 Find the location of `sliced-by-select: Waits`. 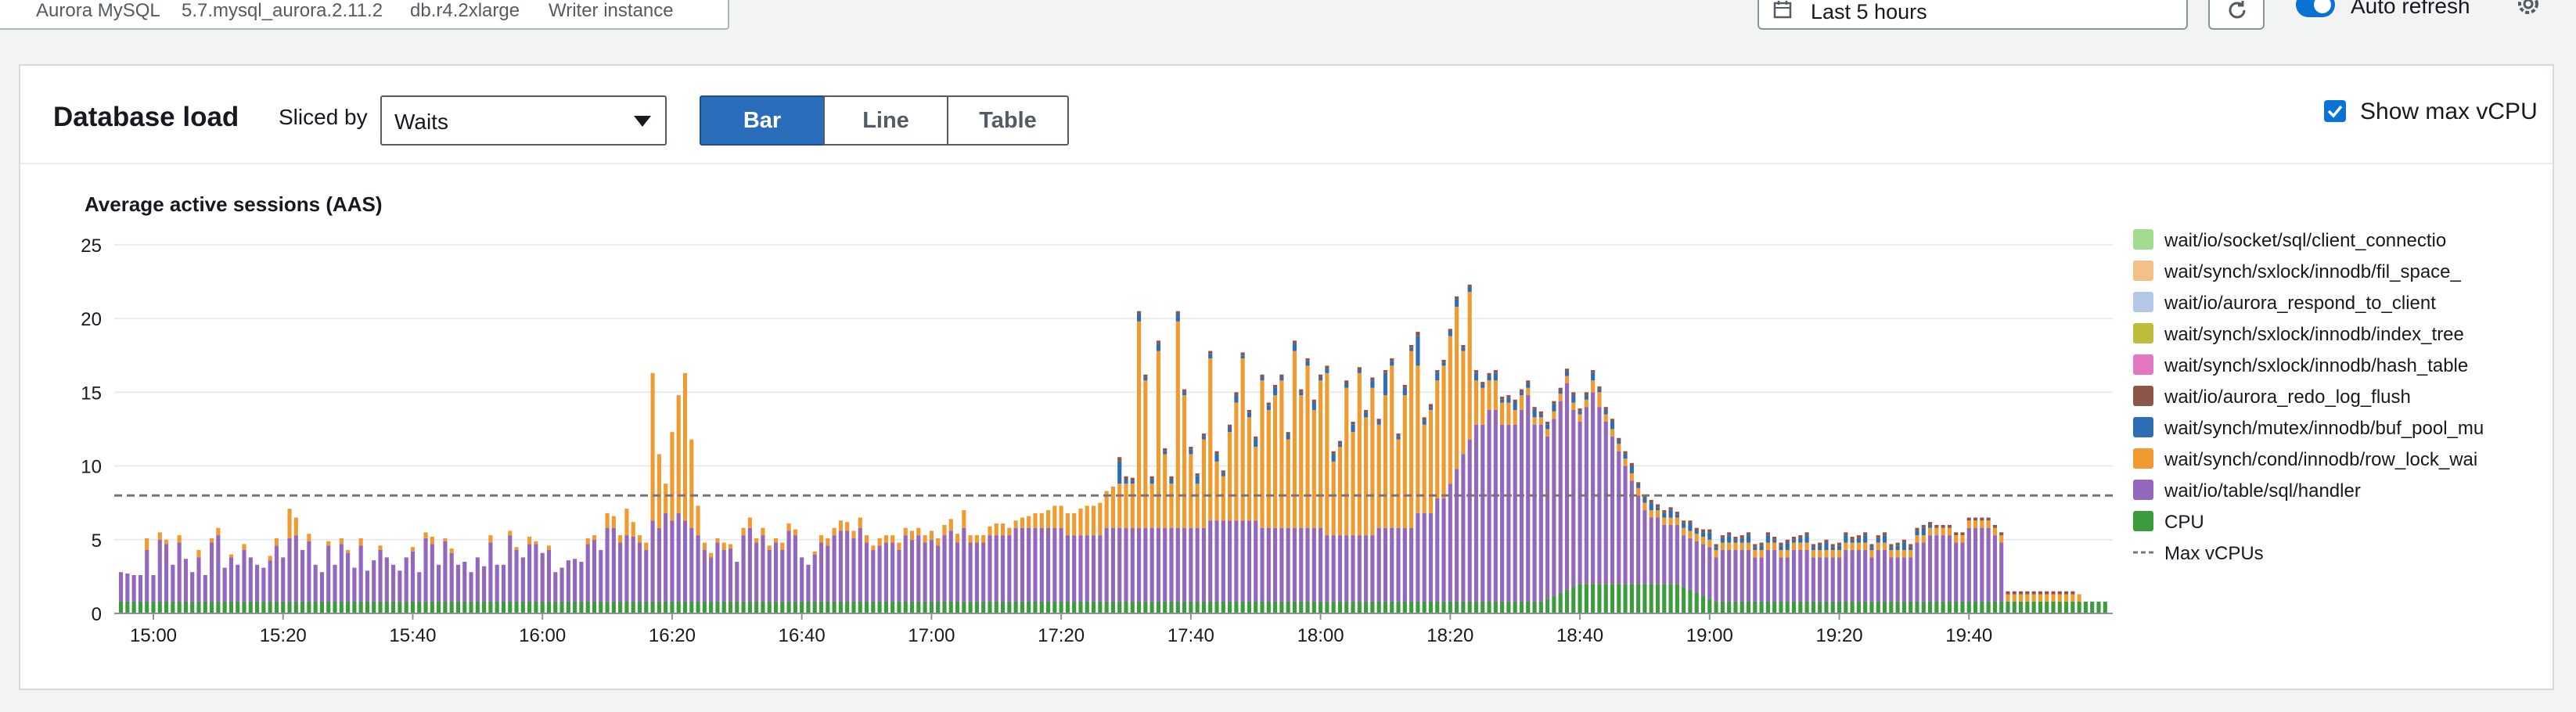

sliced-by-select: Waits is located at coordinates (523, 120).